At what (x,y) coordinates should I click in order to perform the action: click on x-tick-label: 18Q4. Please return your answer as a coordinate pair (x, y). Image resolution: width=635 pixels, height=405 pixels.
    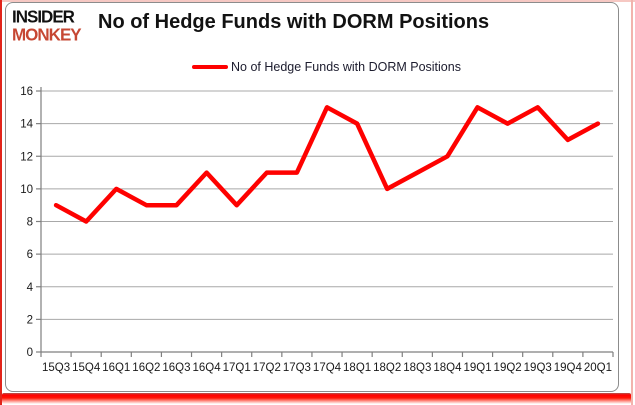
    Looking at the image, I should click on (447, 368).